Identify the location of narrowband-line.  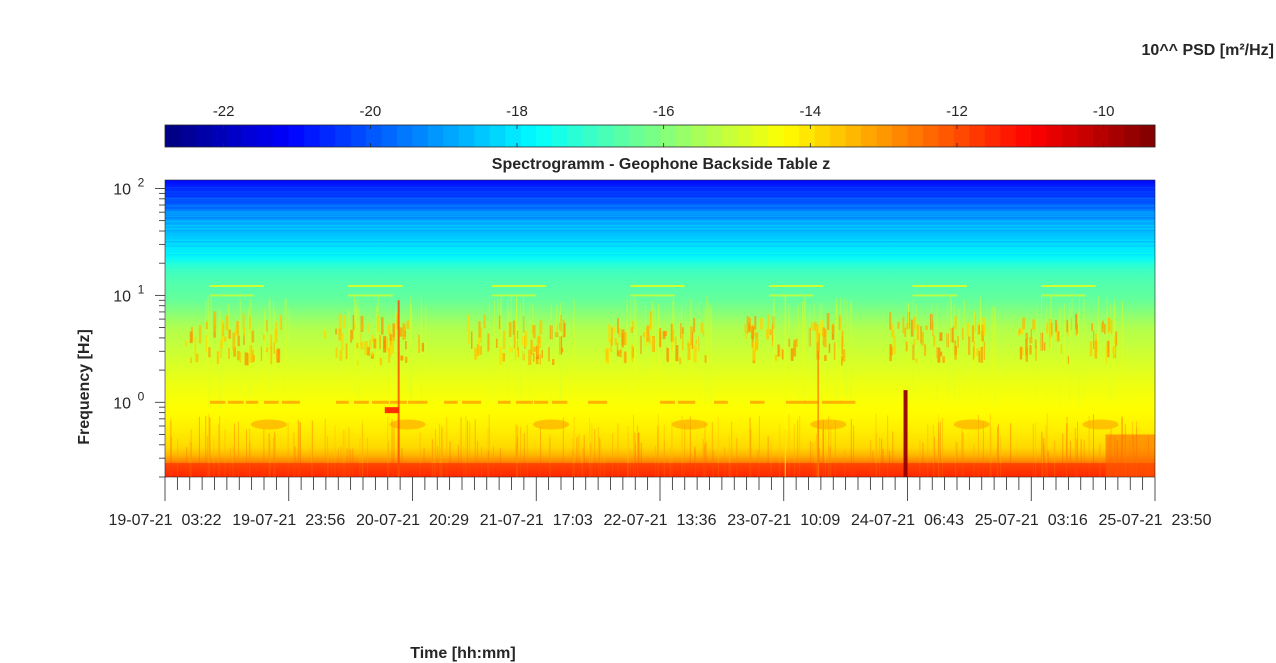
(934, 295).